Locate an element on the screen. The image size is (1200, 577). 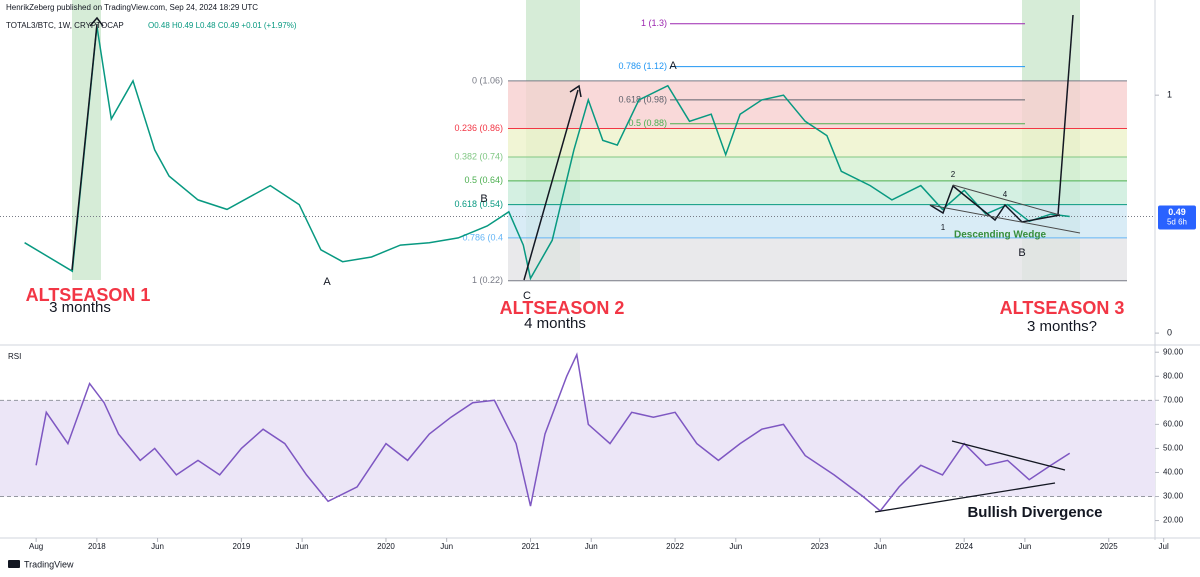
last-price-label: 0.49 is located at coordinates (1177, 212).